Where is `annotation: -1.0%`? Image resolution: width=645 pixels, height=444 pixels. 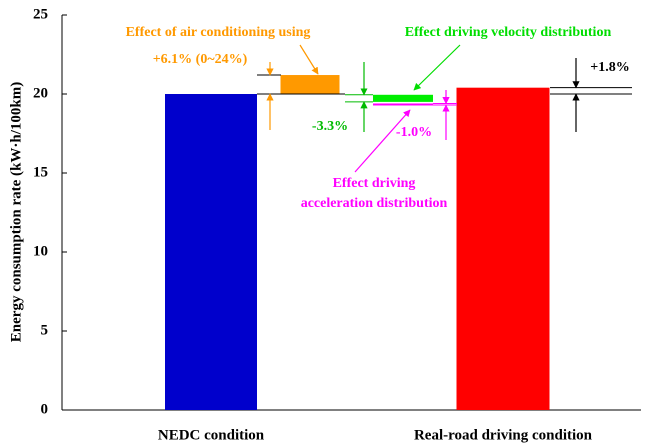
annotation: -1.0% is located at coordinates (414, 132).